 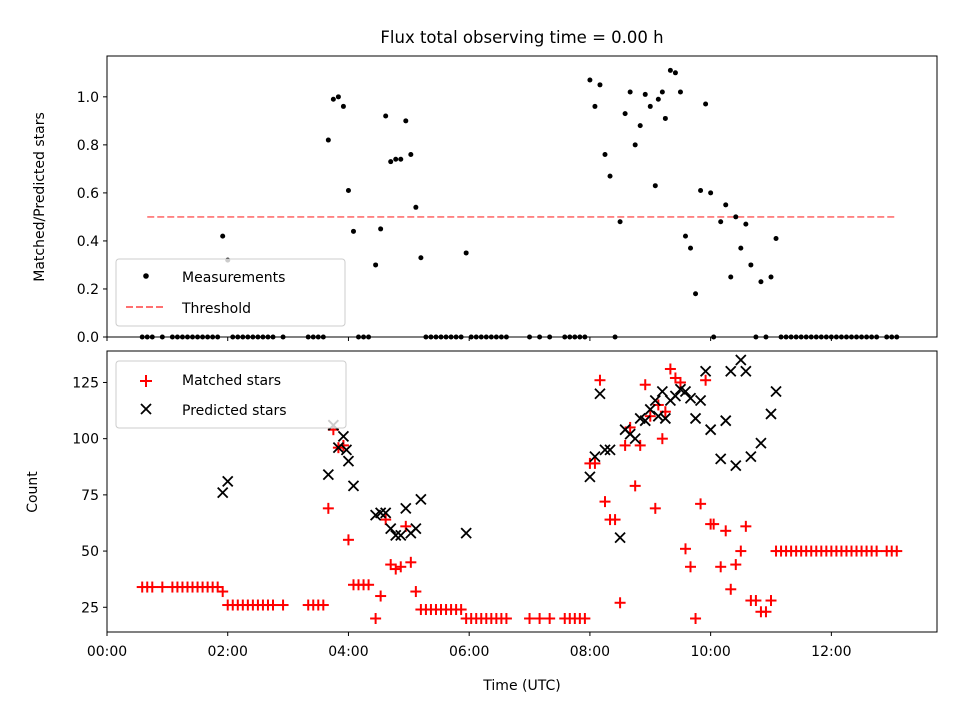 What do you see at coordinates (88, 242) in the screenshot?
I see `top-y-tick-label: 0.4` at bounding box center [88, 242].